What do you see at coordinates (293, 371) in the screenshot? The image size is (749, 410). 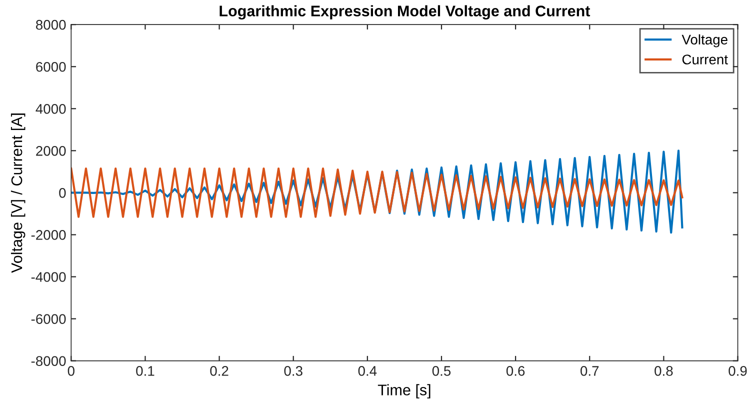 I see `x-tick-label: 0.3` at bounding box center [293, 371].